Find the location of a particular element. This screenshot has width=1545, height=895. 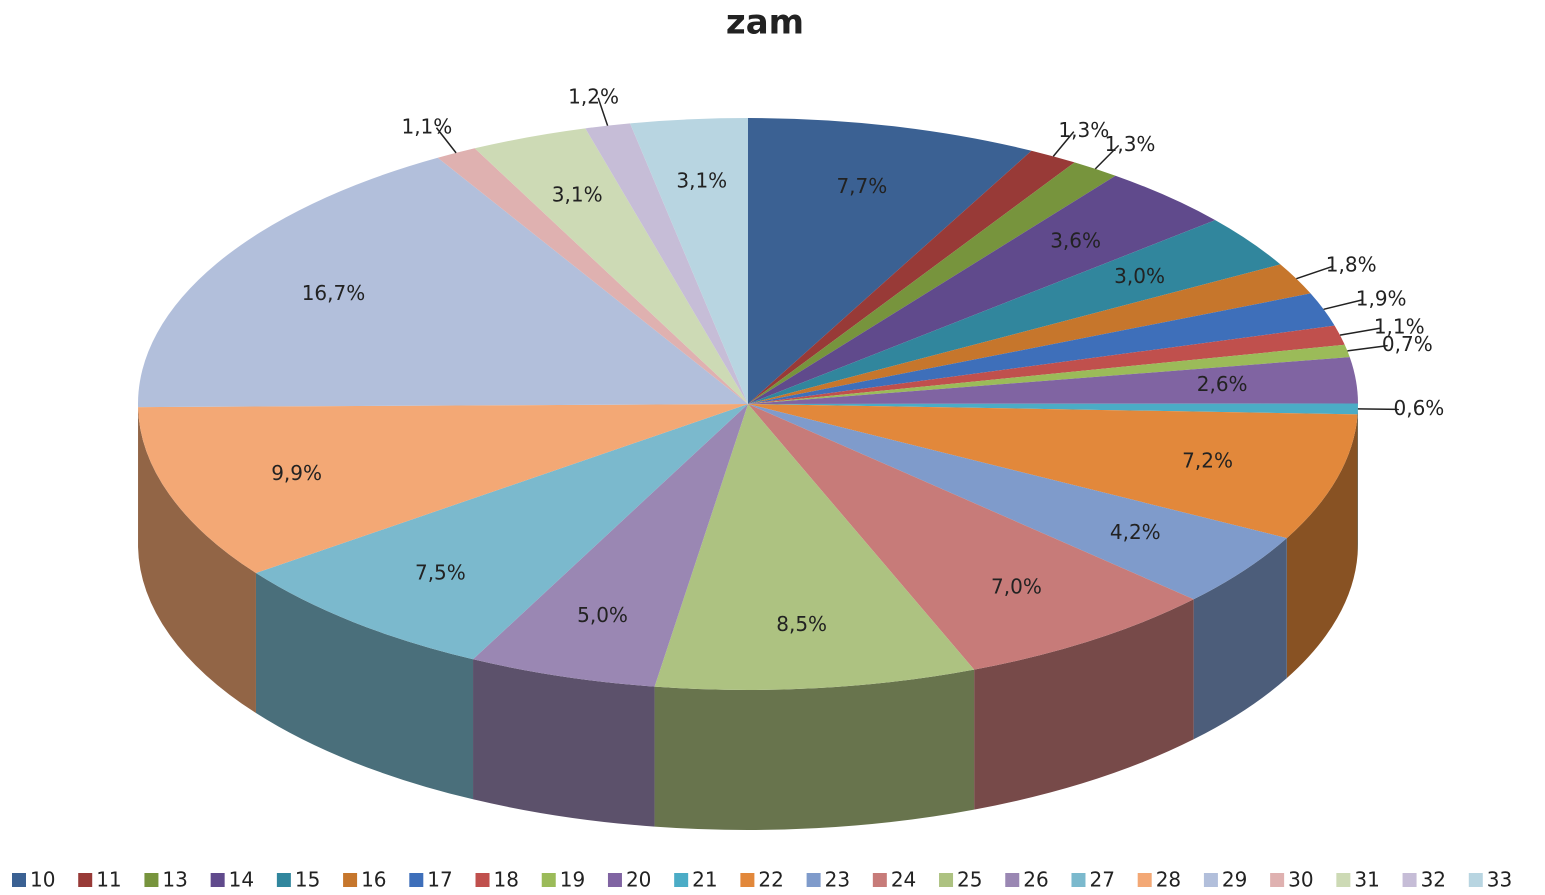

legend-label: 27 is located at coordinates (1101, 880).